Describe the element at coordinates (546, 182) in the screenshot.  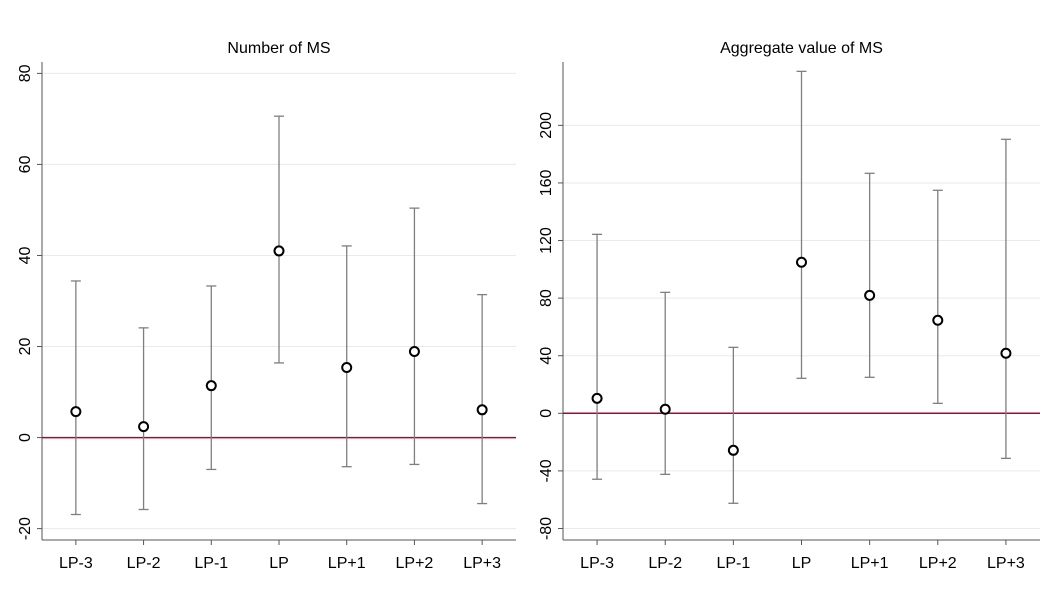
I see `y-tick-label: 160` at that location.